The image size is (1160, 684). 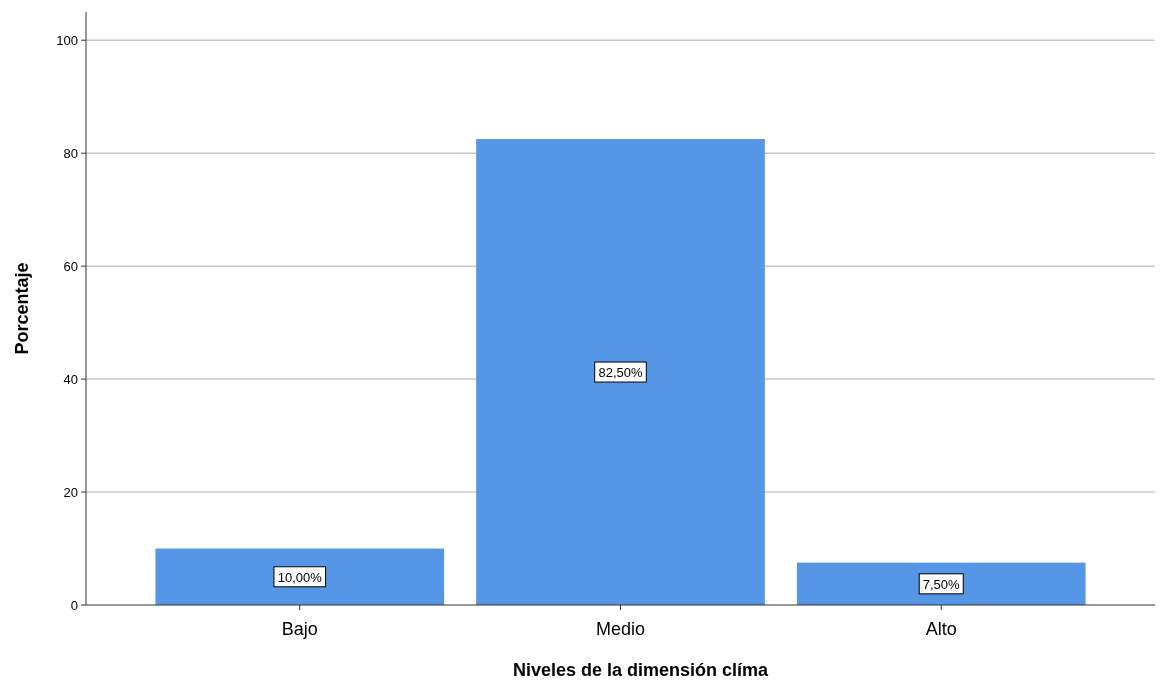 I want to click on data-label: 82,50%, so click(x=620, y=373).